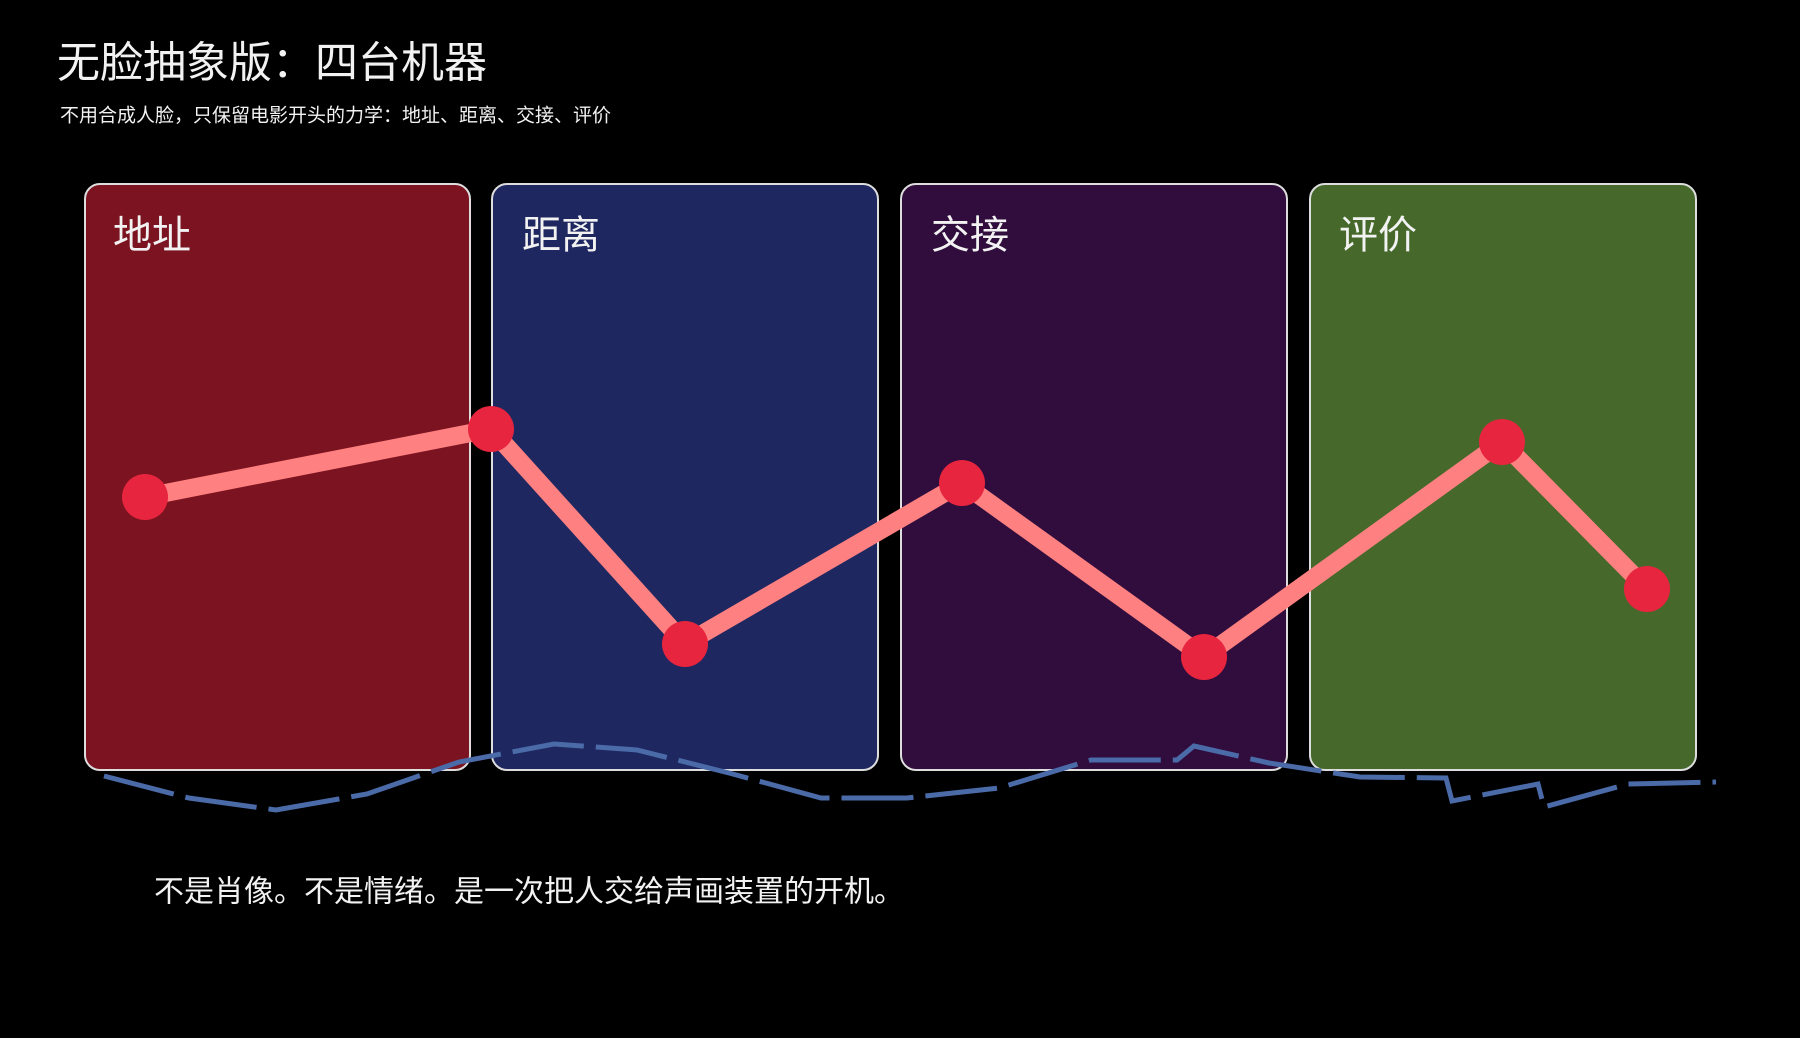 This screenshot has width=1800, height=1038. I want to click on panel-label: 评价, so click(1378, 236).